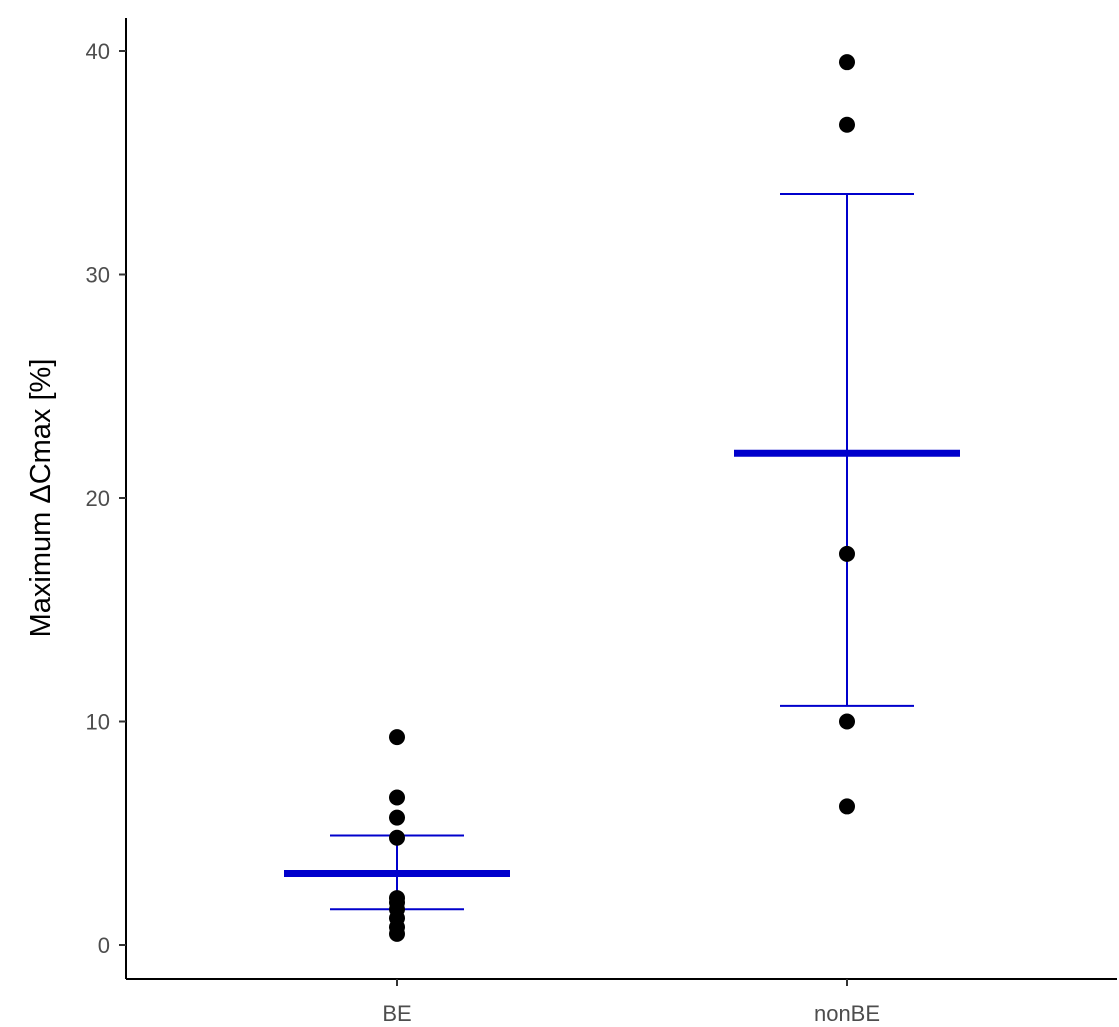 Image resolution: width=1119 pixels, height=1027 pixels. I want to click on y-tick-label: 30, so click(98, 275).